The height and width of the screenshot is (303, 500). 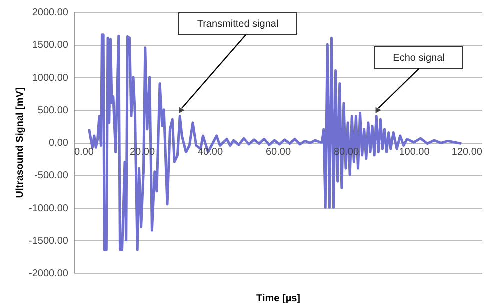 What do you see at coordinates (53, 110) in the screenshot?
I see `y-tick-label: 500.00` at bounding box center [53, 110].